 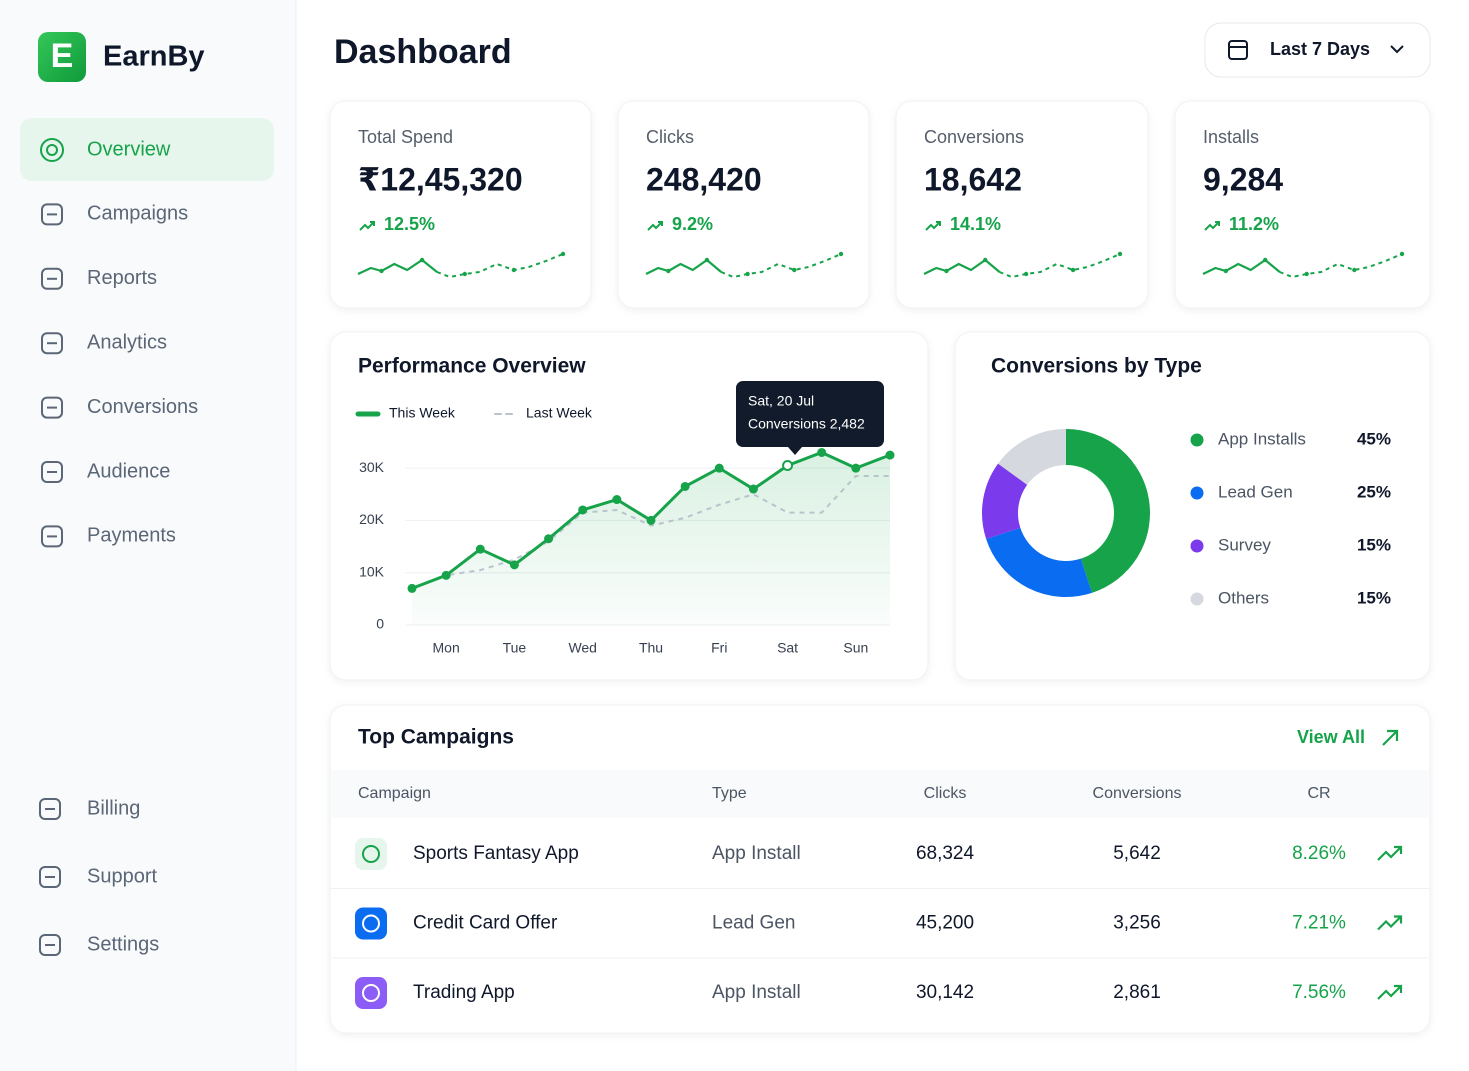 What do you see at coordinates (113, 808) in the screenshot?
I see `nav-item: Billing` at bounding box center [113, 808].